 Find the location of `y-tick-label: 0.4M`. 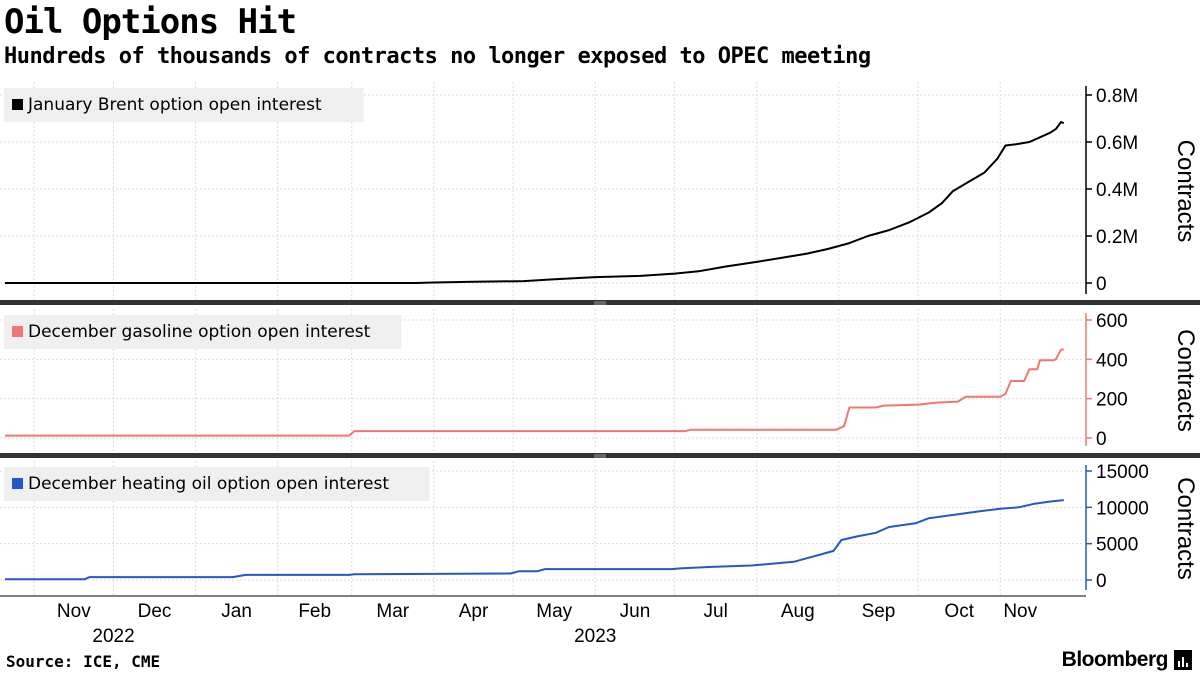

y-tick-label: 0.4M is located at coordinates (1117, 190).